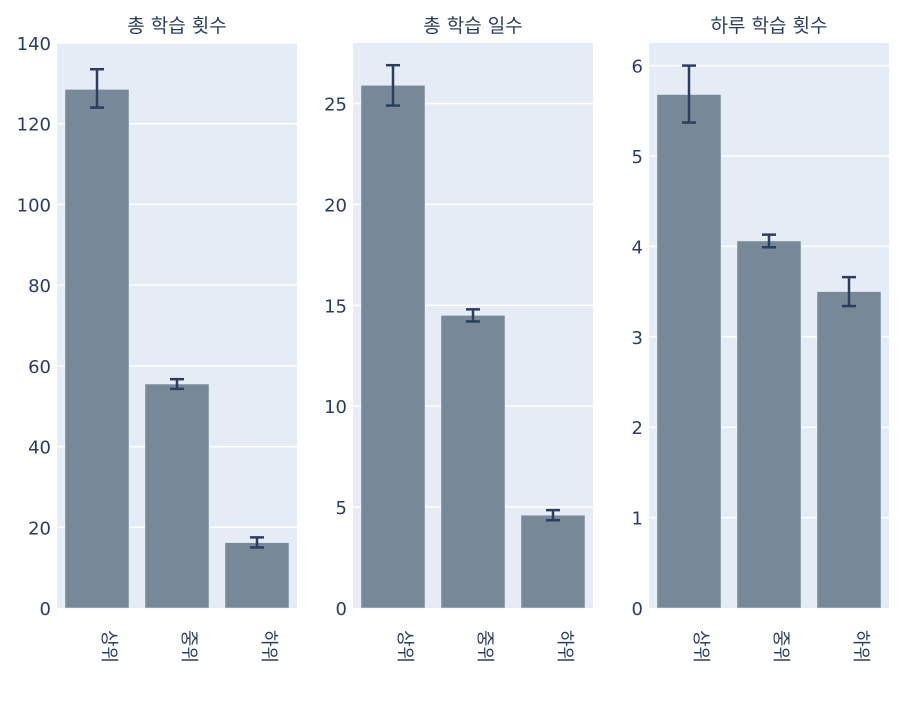 Image resolution: width=899 pixels, height=707 pixels. I want to click on ytick-label-total-count: 60, so click(39, 367).